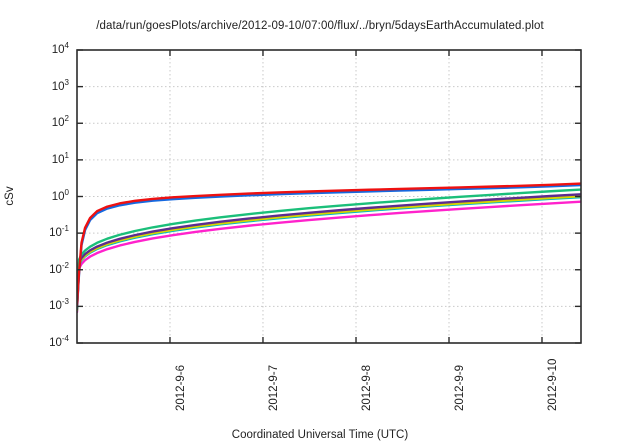 The image size is (640, 448). Describe the element at coordinates (552, 384) in the screenshot. I see `x-tick-label: 2012-9-10` at that location.